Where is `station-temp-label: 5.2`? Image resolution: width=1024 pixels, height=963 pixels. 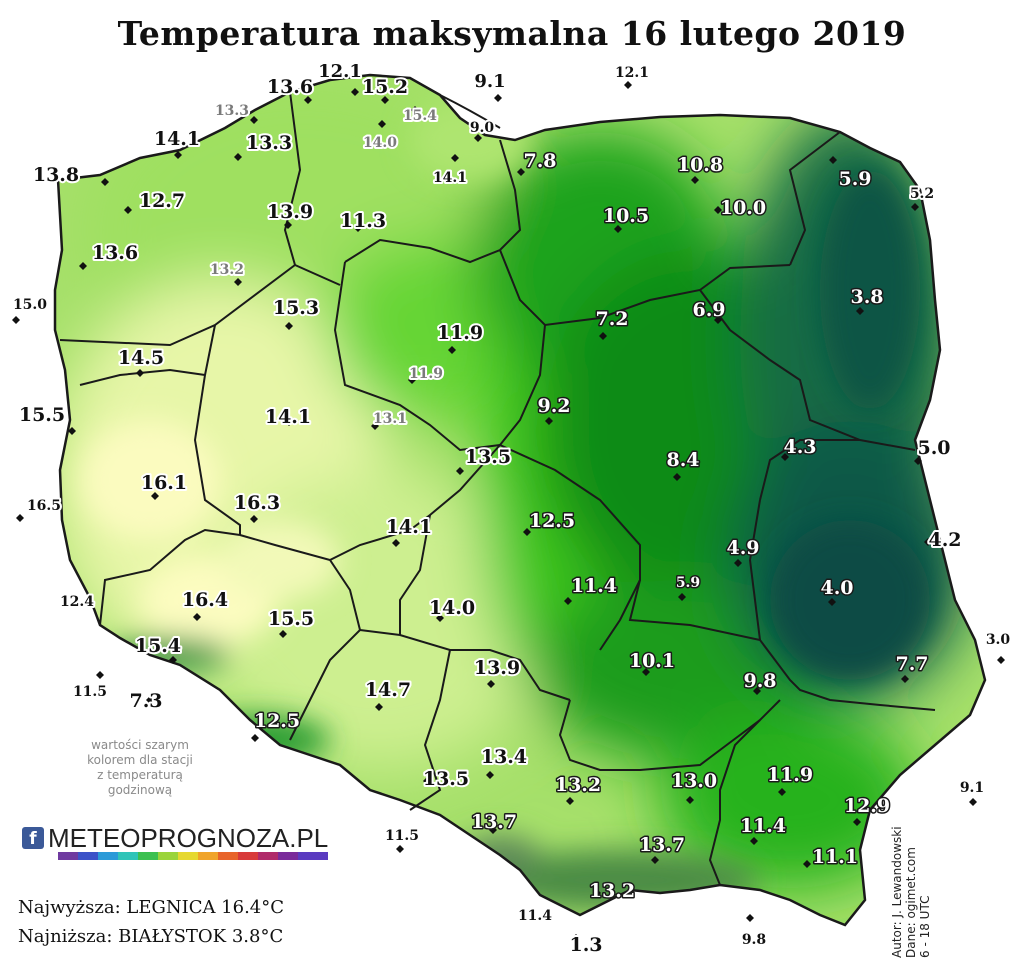 station-temp-label: 5.2 is located at coordinates (922, 194).